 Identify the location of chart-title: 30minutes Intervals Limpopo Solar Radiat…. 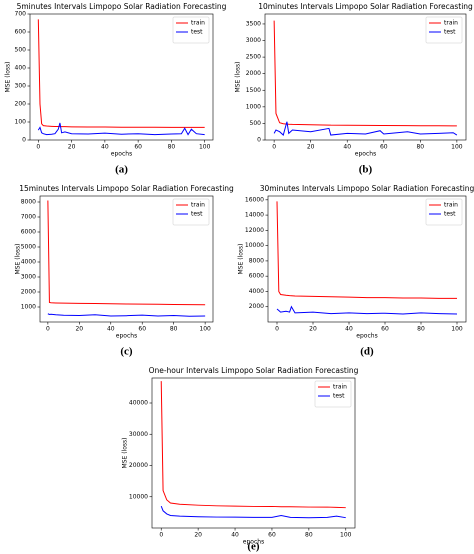
(367, 188).